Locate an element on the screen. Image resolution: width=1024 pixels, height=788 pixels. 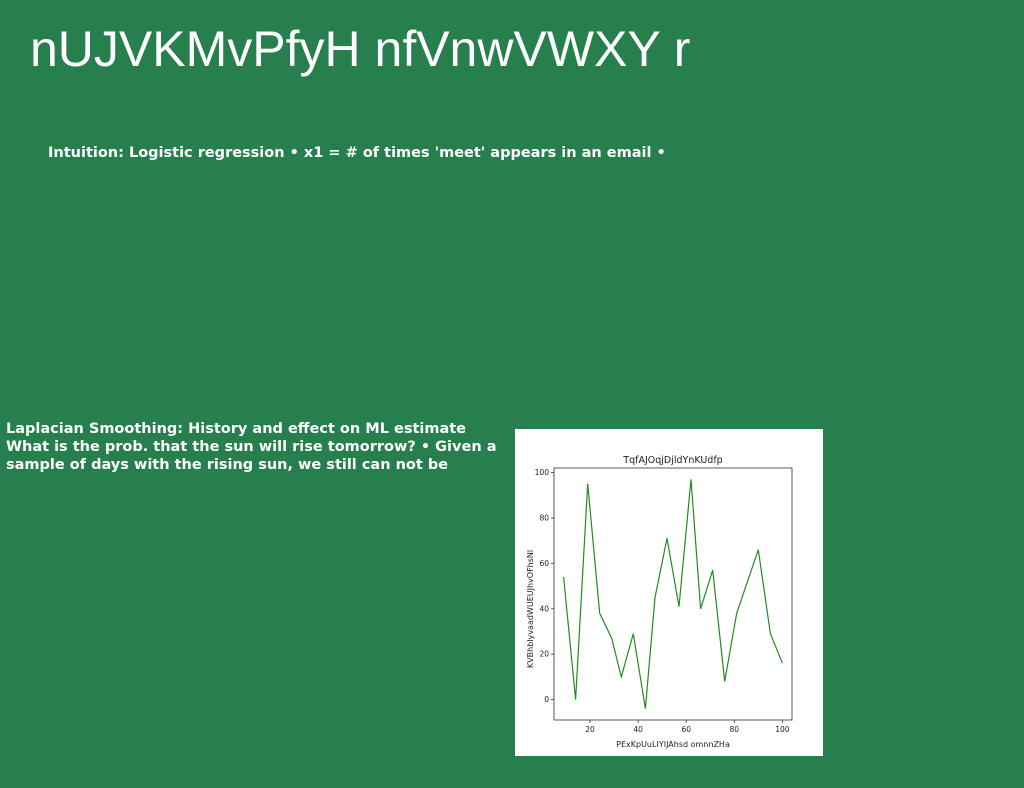
x-tick-label: 20 is located at coordinates (590, 729).